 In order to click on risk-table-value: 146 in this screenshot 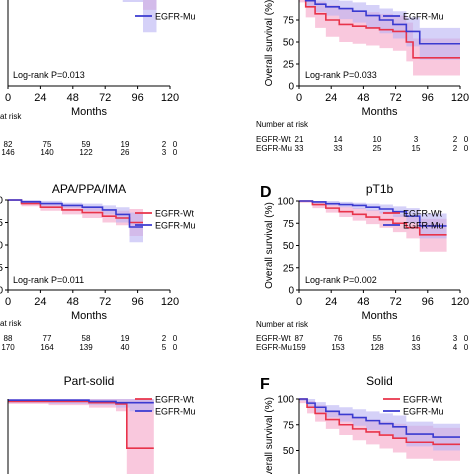, I will do `click(8, 152)`.